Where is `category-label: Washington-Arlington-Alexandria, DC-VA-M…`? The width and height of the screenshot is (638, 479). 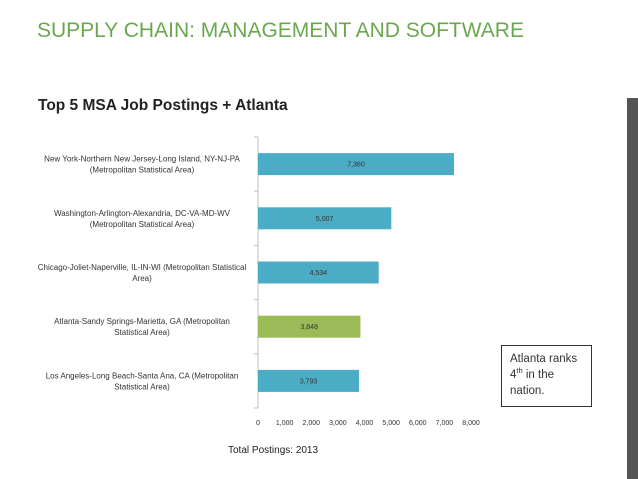 category-label: Washington-Arlington-Alexandria, DC-VA-M… is located at coordinates (142, 213).